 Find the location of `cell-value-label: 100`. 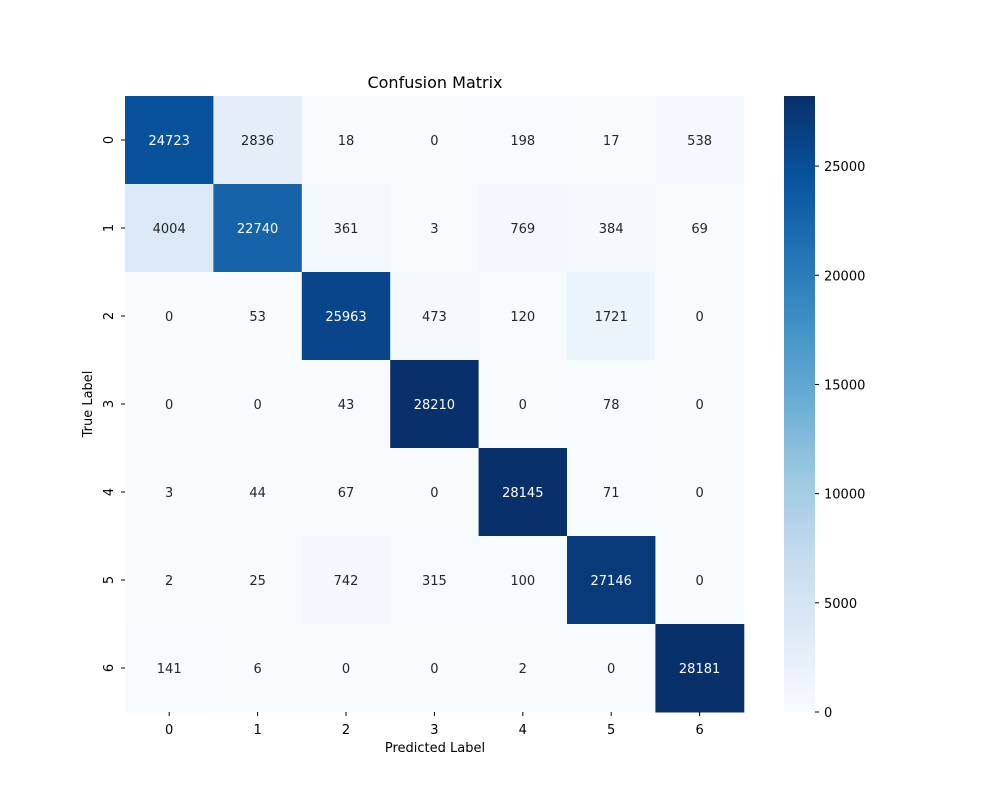

cell-value-label: 100 is located at coordinates (522, 581).